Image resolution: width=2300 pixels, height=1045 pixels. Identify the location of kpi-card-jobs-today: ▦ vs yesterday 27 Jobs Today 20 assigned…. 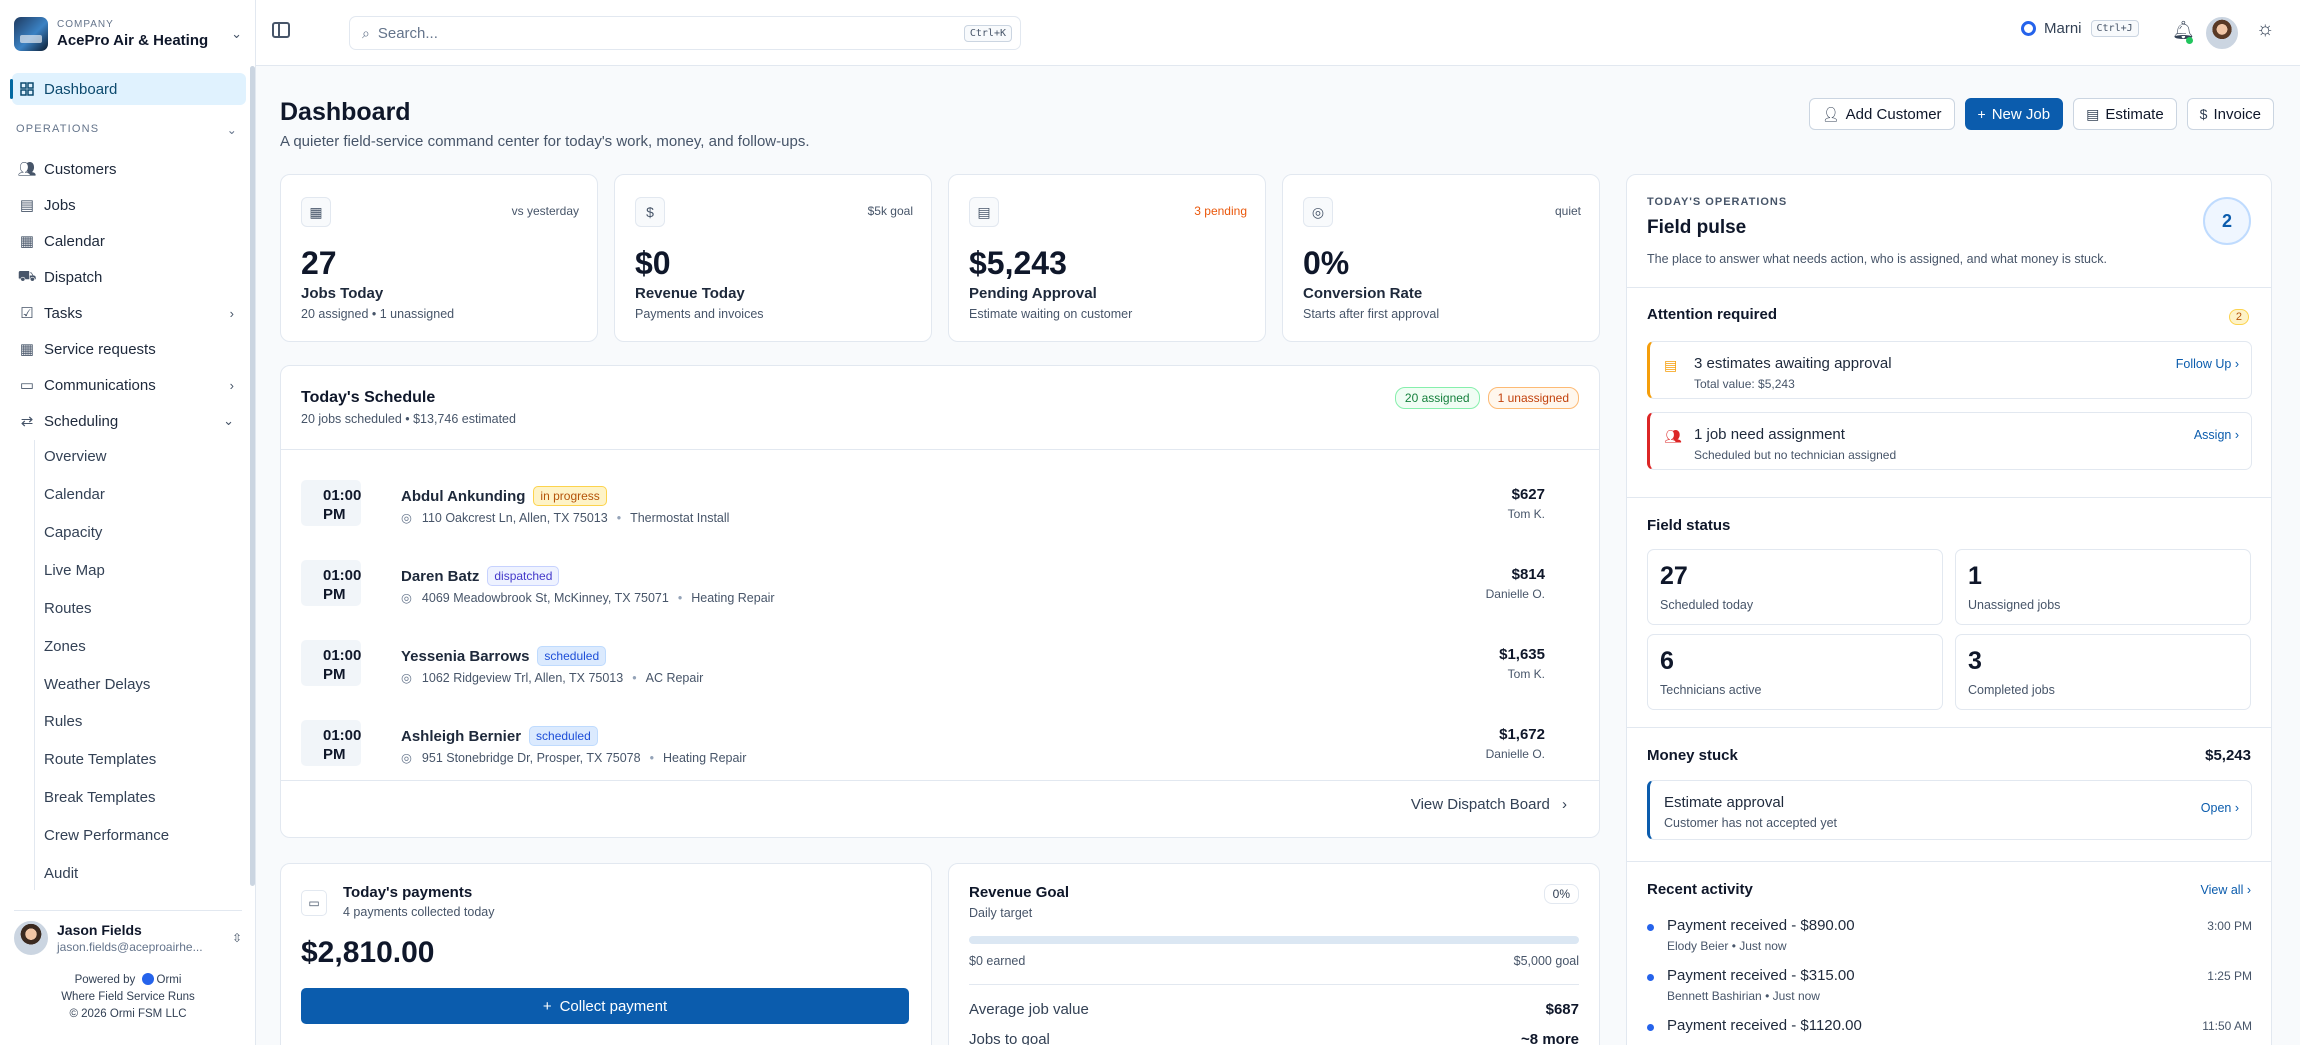
(439, 258).